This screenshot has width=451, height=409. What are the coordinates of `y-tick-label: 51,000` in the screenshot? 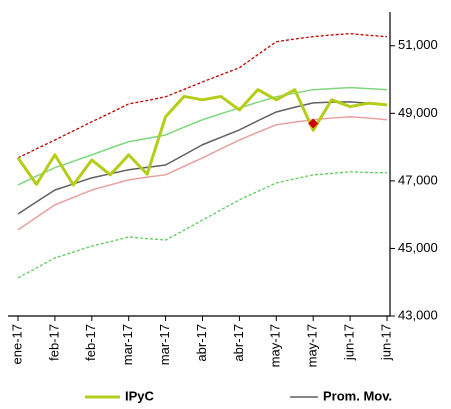 It's located at (418, 44).